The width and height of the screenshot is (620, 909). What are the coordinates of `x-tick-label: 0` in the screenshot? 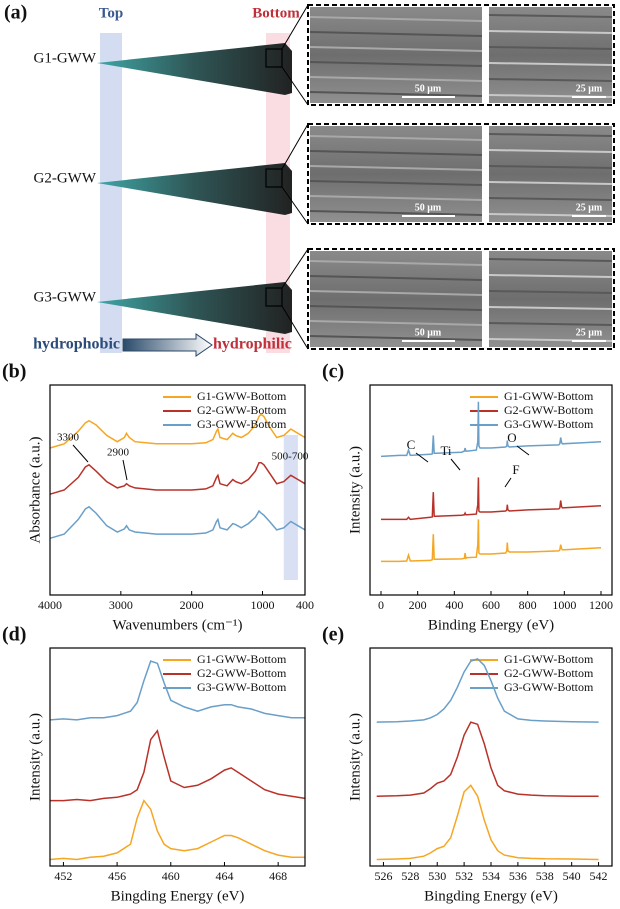 It's located at (381, 605).